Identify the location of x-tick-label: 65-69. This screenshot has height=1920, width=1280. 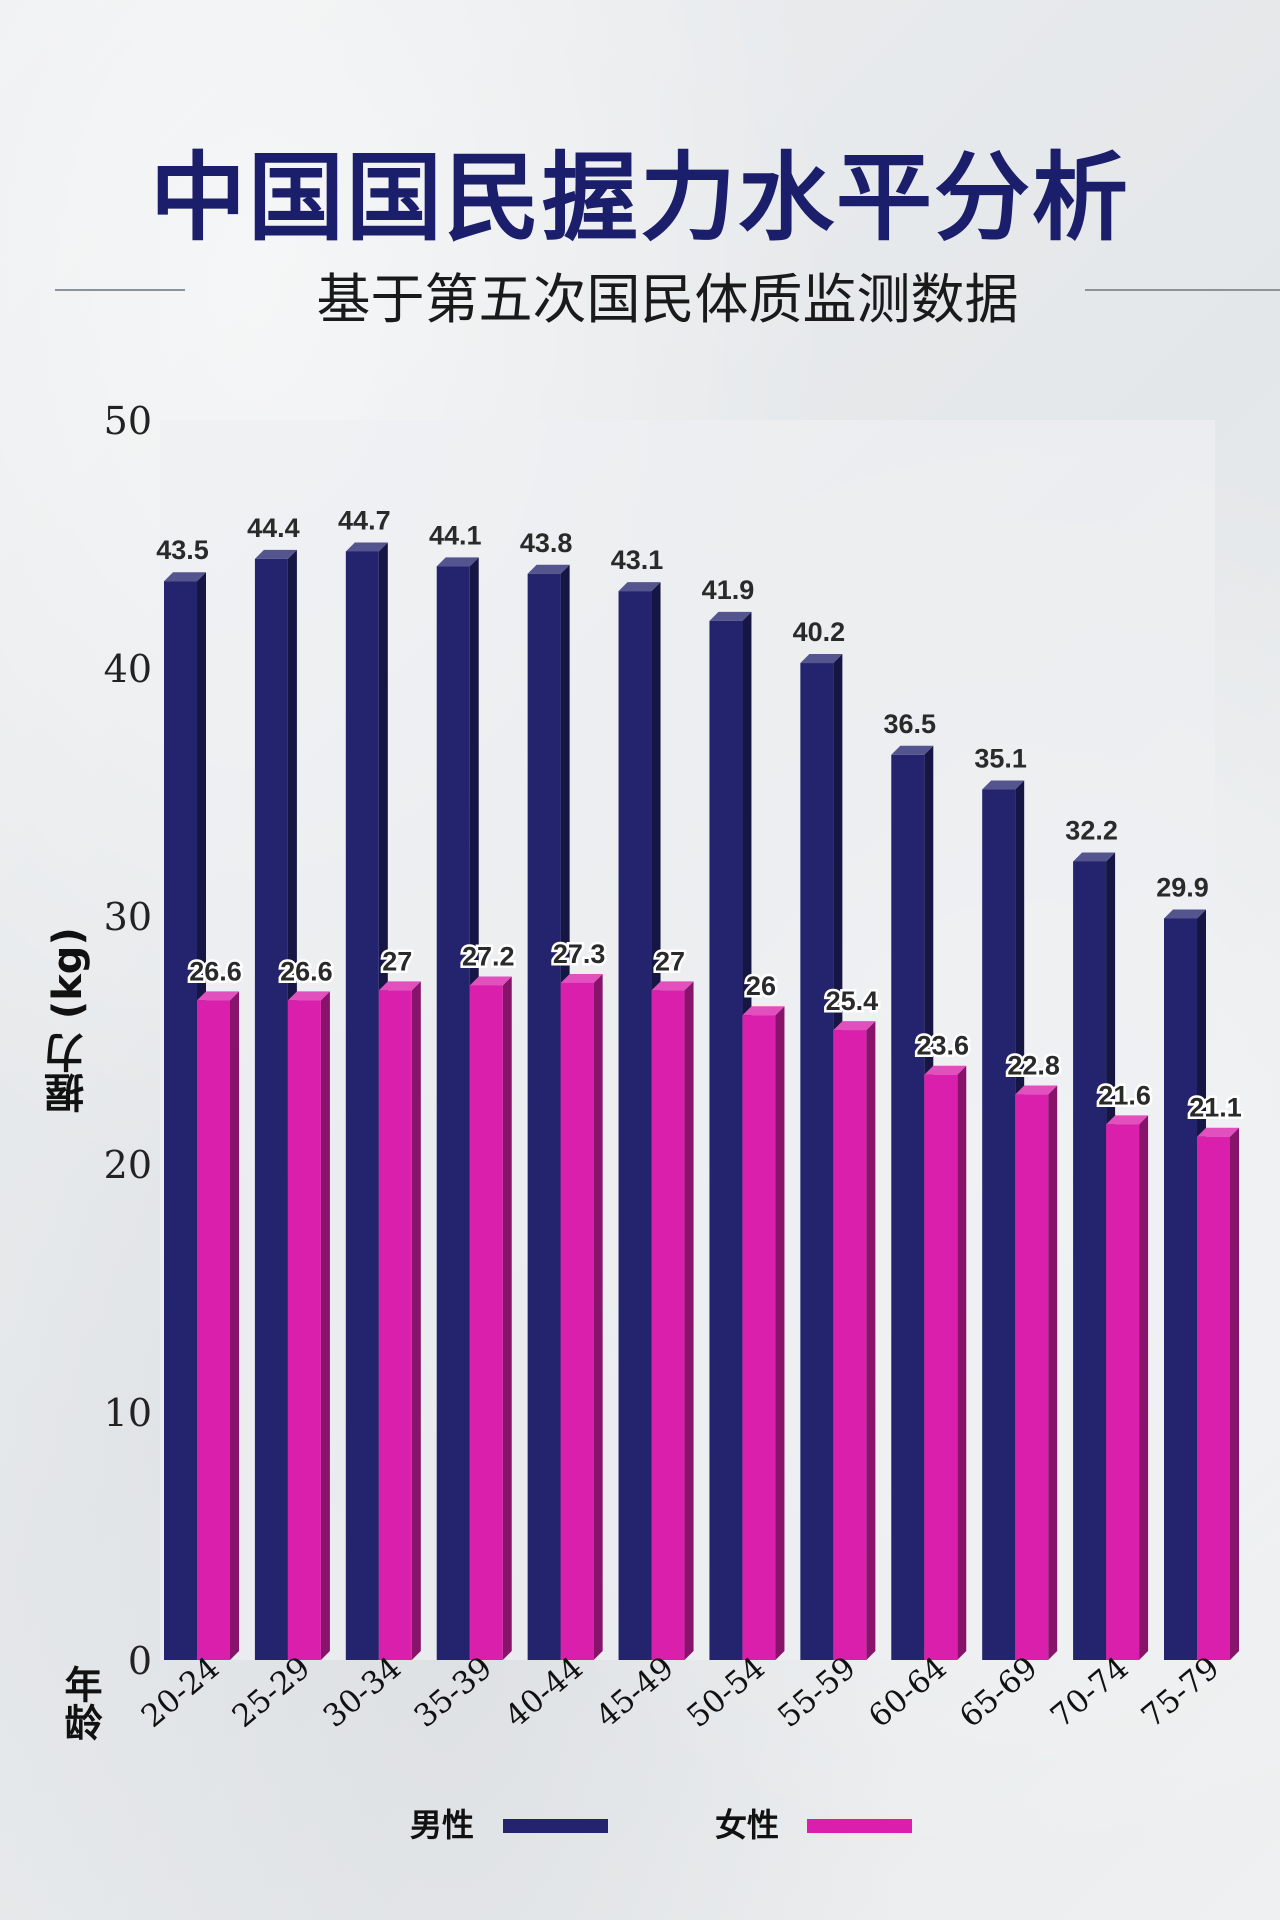
(999, 1692).